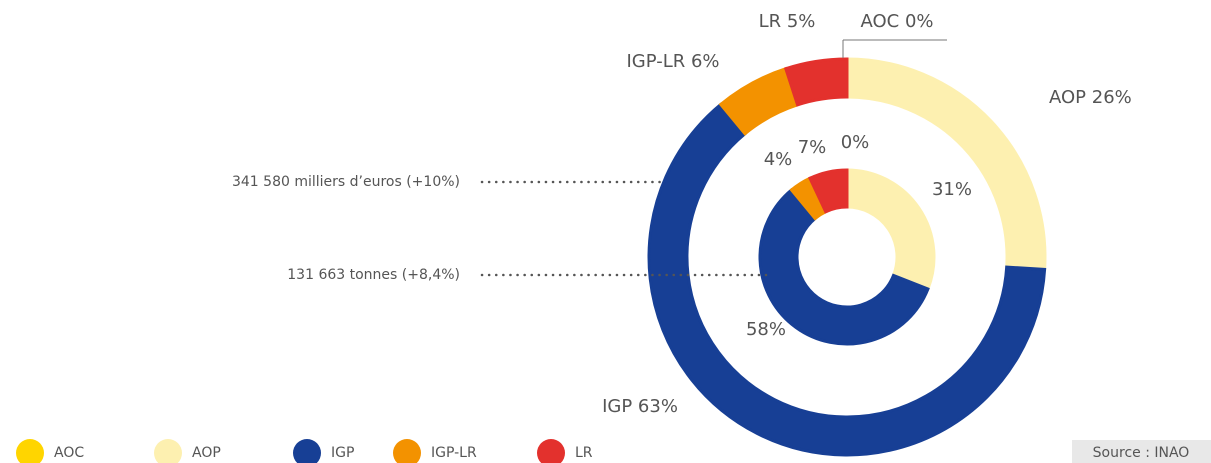 This screenshot has width=1211, height=463. I want to click on annotation: 341 580 milliers d’euros (+10%), so click(346, 182).